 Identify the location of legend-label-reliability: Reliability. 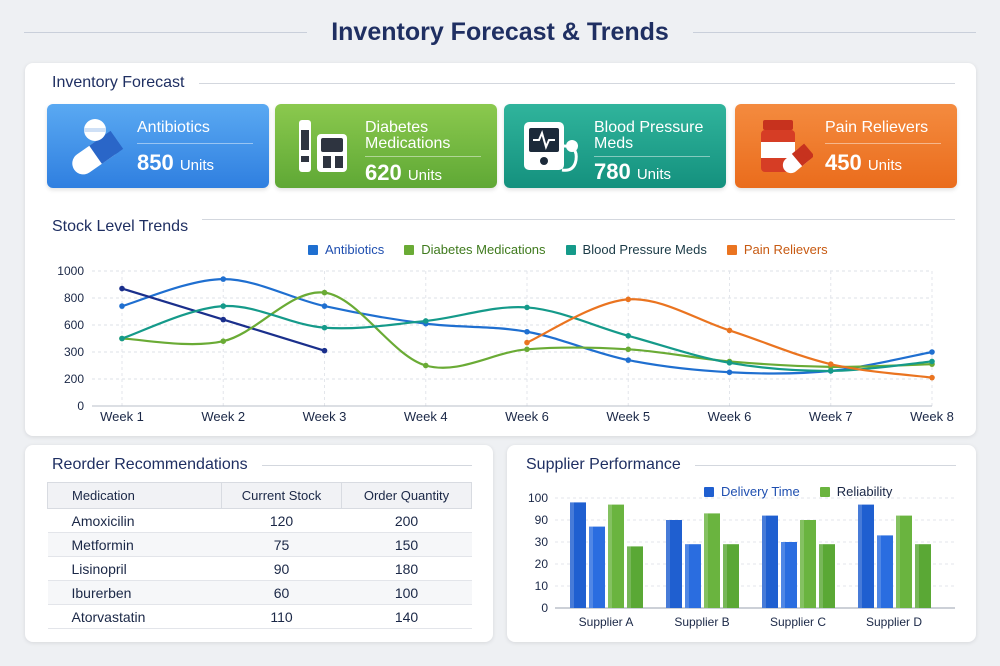
(864, 491).